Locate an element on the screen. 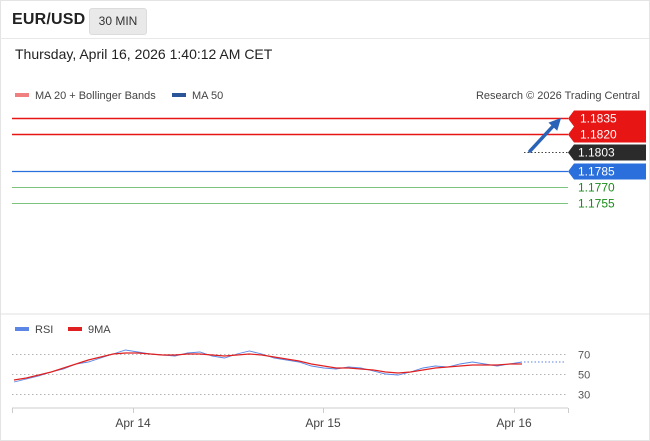 The image size is (650, 441). level-last_price: 1.1803 is located at coordinates (585, 152).